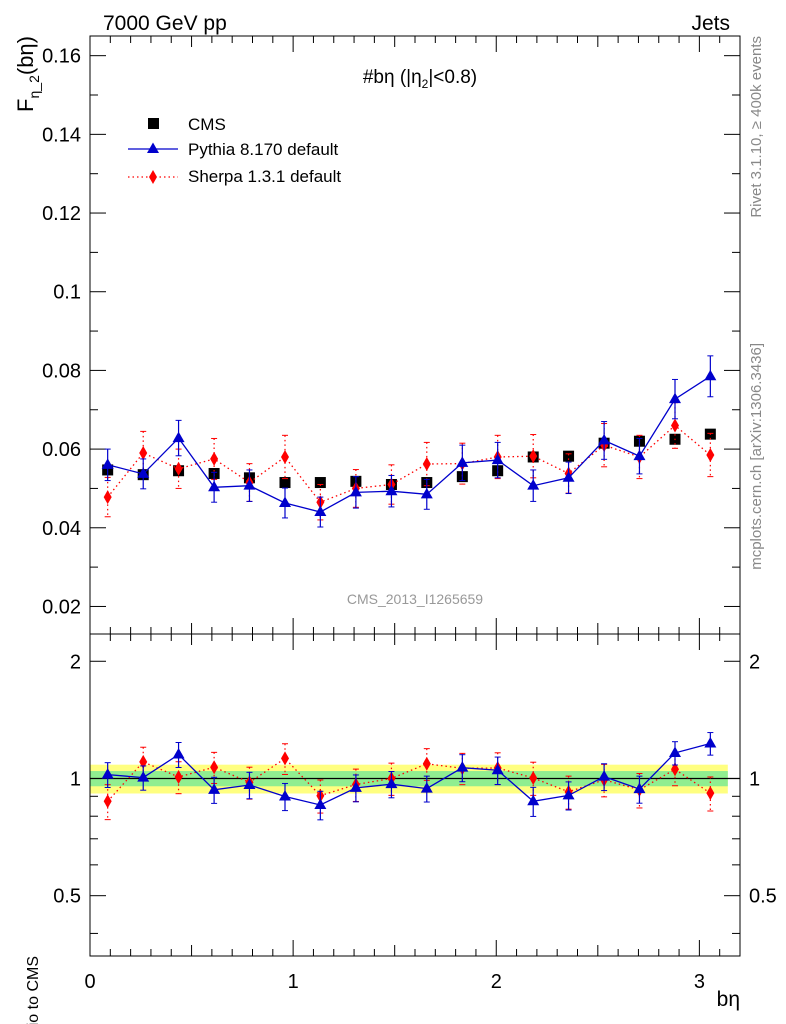 Image resolution: width=786 pixels, height=1024 pixels. What do you see at coordinates (293, 982) in the screenshot?
I see `x-tick-label: 1` at bounding box center [293, 982].